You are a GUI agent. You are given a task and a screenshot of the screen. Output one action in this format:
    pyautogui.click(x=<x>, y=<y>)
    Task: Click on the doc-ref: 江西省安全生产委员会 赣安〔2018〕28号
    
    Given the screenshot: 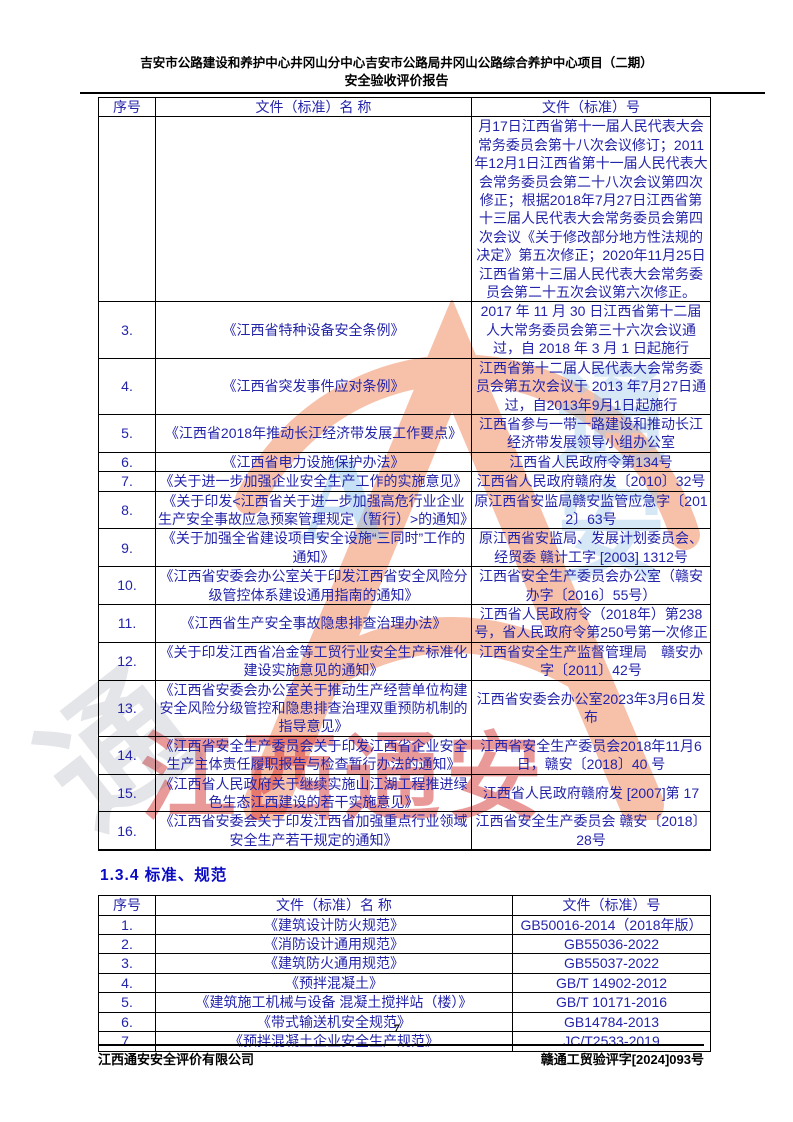 What is the action you would take?
    pyautogui.click(x=591, y=831)
    